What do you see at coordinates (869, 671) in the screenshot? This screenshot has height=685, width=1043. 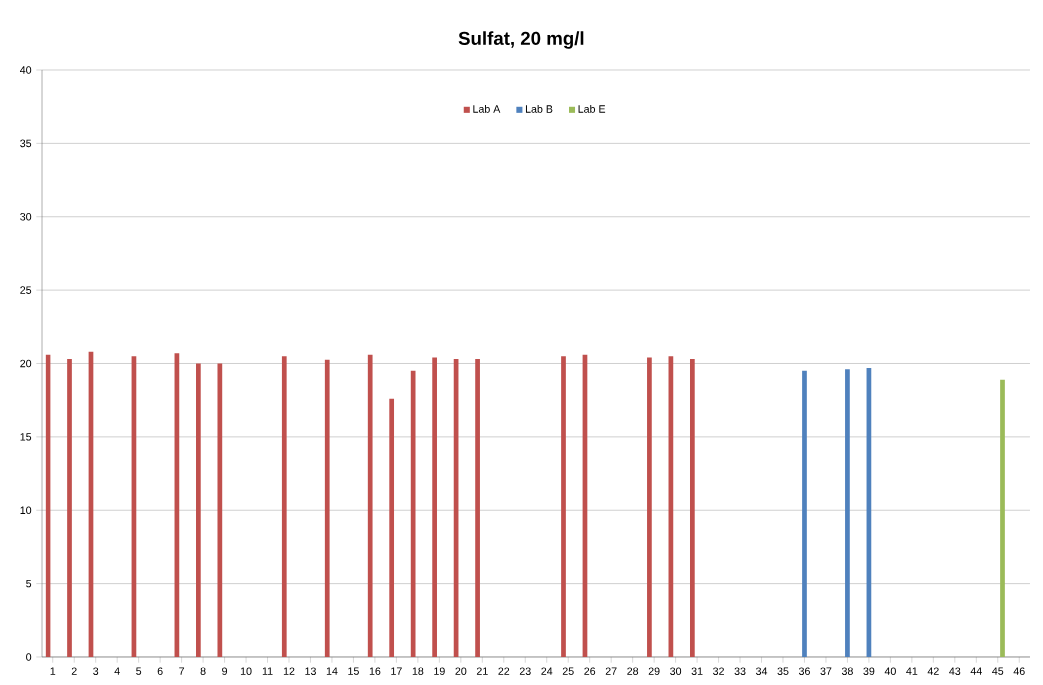 I see `x-tick-label: 39` at bounding box center [869, 671].